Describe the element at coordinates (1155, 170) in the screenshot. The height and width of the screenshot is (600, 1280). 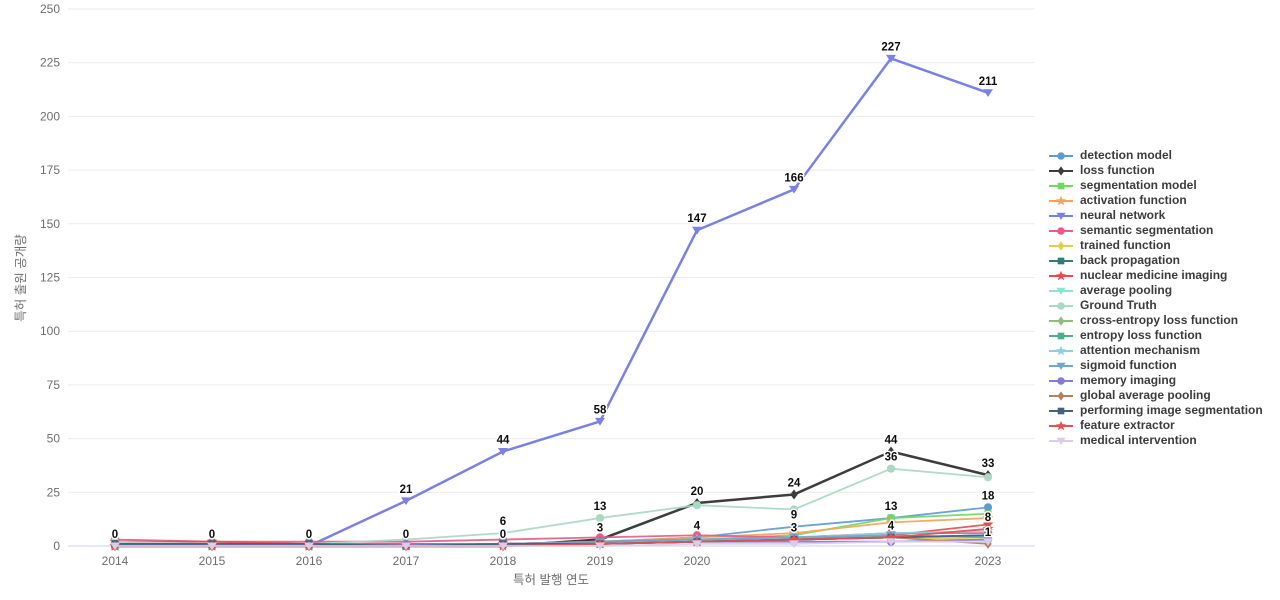
I see `legend-item-loss-function: loss function` at that location.